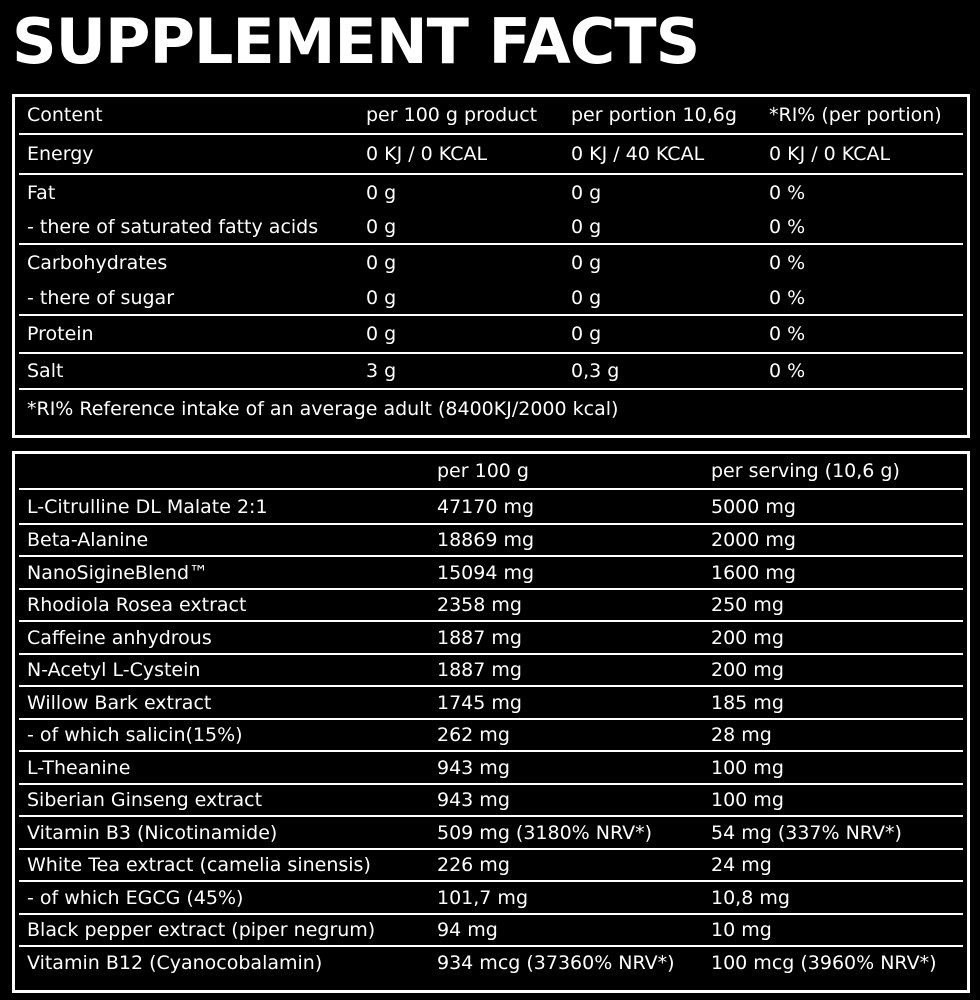 The image size is (980, 1000). I want to click on cell-col-2: 3 g, so click(381, 371).